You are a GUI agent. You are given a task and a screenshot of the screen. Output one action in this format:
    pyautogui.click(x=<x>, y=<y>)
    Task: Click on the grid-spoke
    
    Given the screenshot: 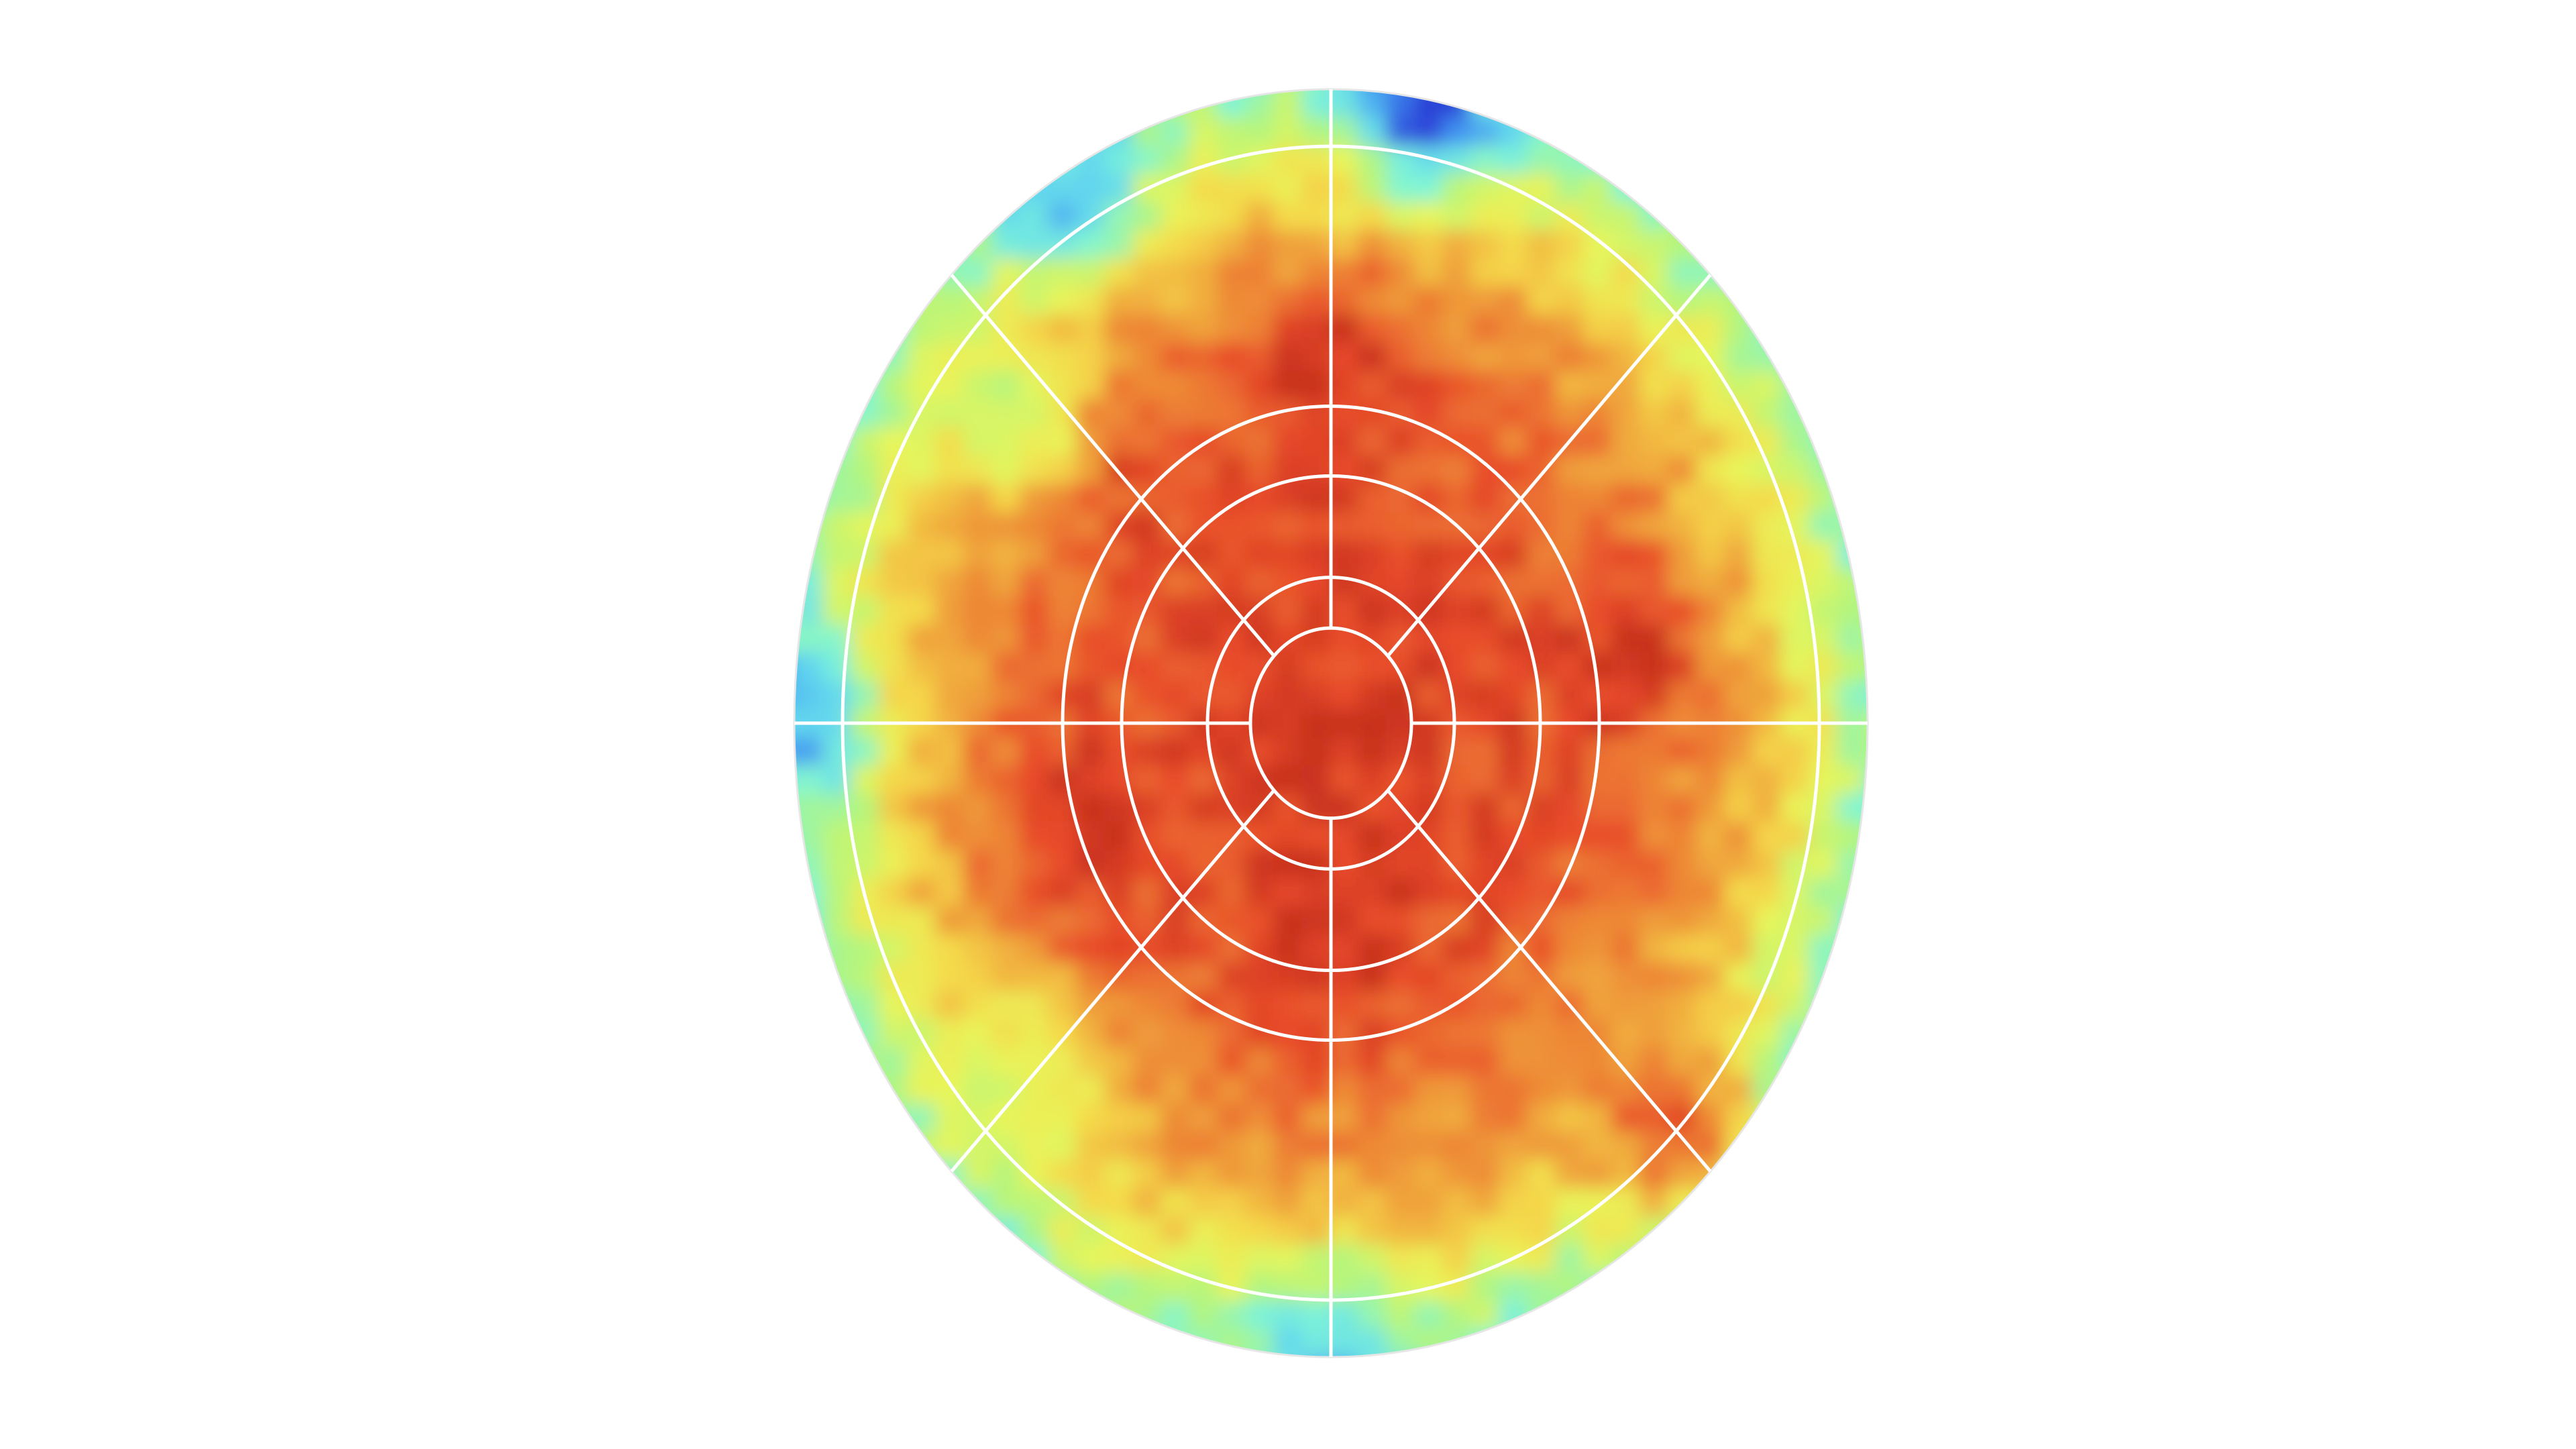 What is the action you would take?
    pyautogui.click(x=1549, y=981)
    